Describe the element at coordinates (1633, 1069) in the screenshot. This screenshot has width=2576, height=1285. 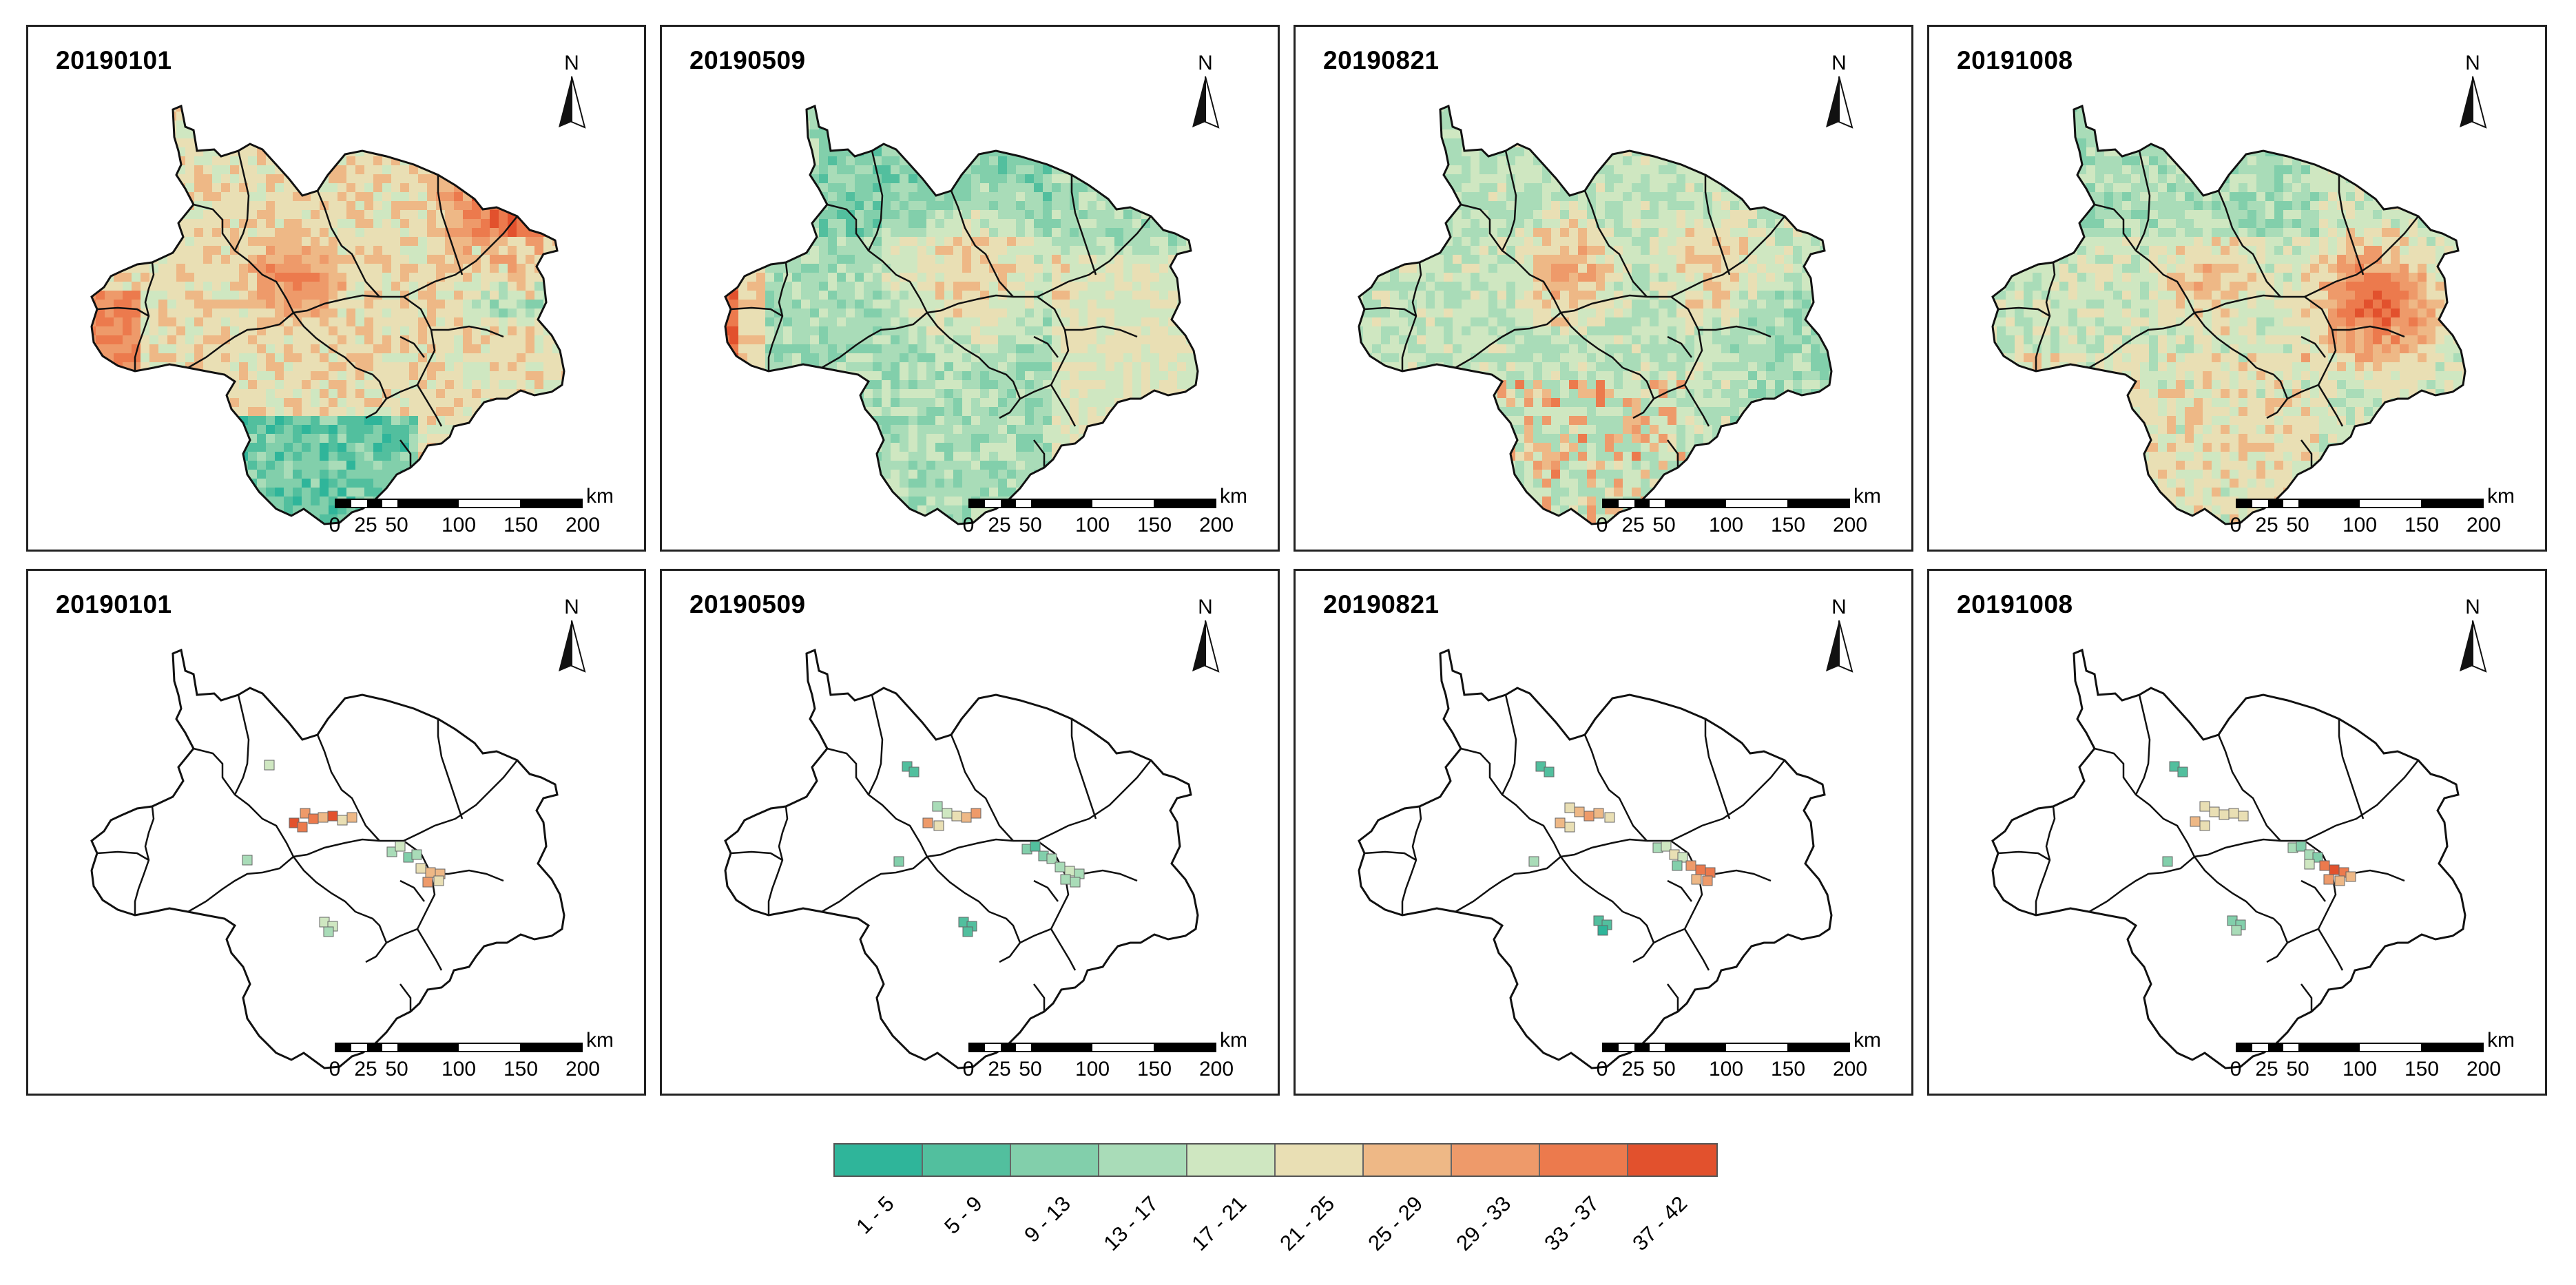
I see `scale-bar-tick-label: 25` at that location.